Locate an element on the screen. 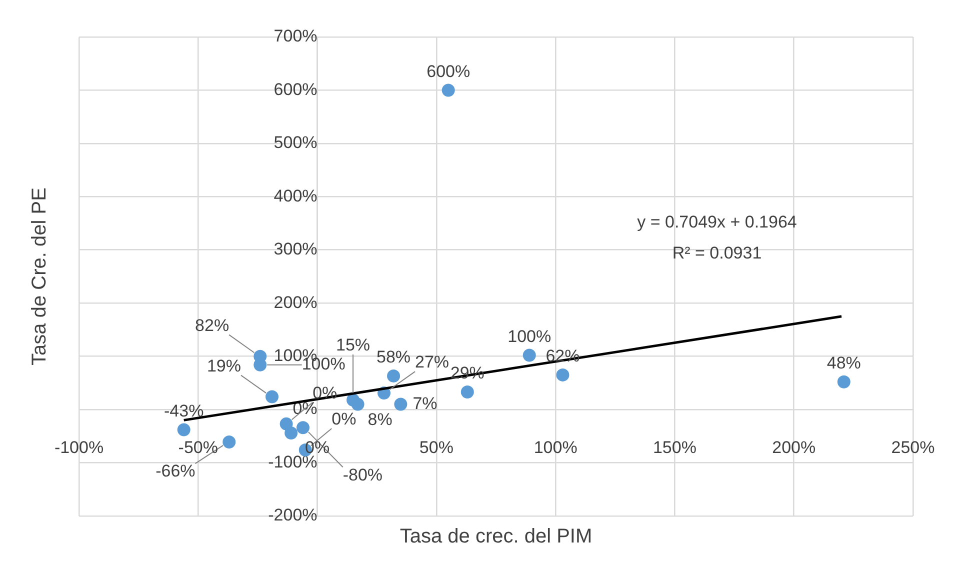  y-tick-label: 300% is located at coordinates (296, 249).